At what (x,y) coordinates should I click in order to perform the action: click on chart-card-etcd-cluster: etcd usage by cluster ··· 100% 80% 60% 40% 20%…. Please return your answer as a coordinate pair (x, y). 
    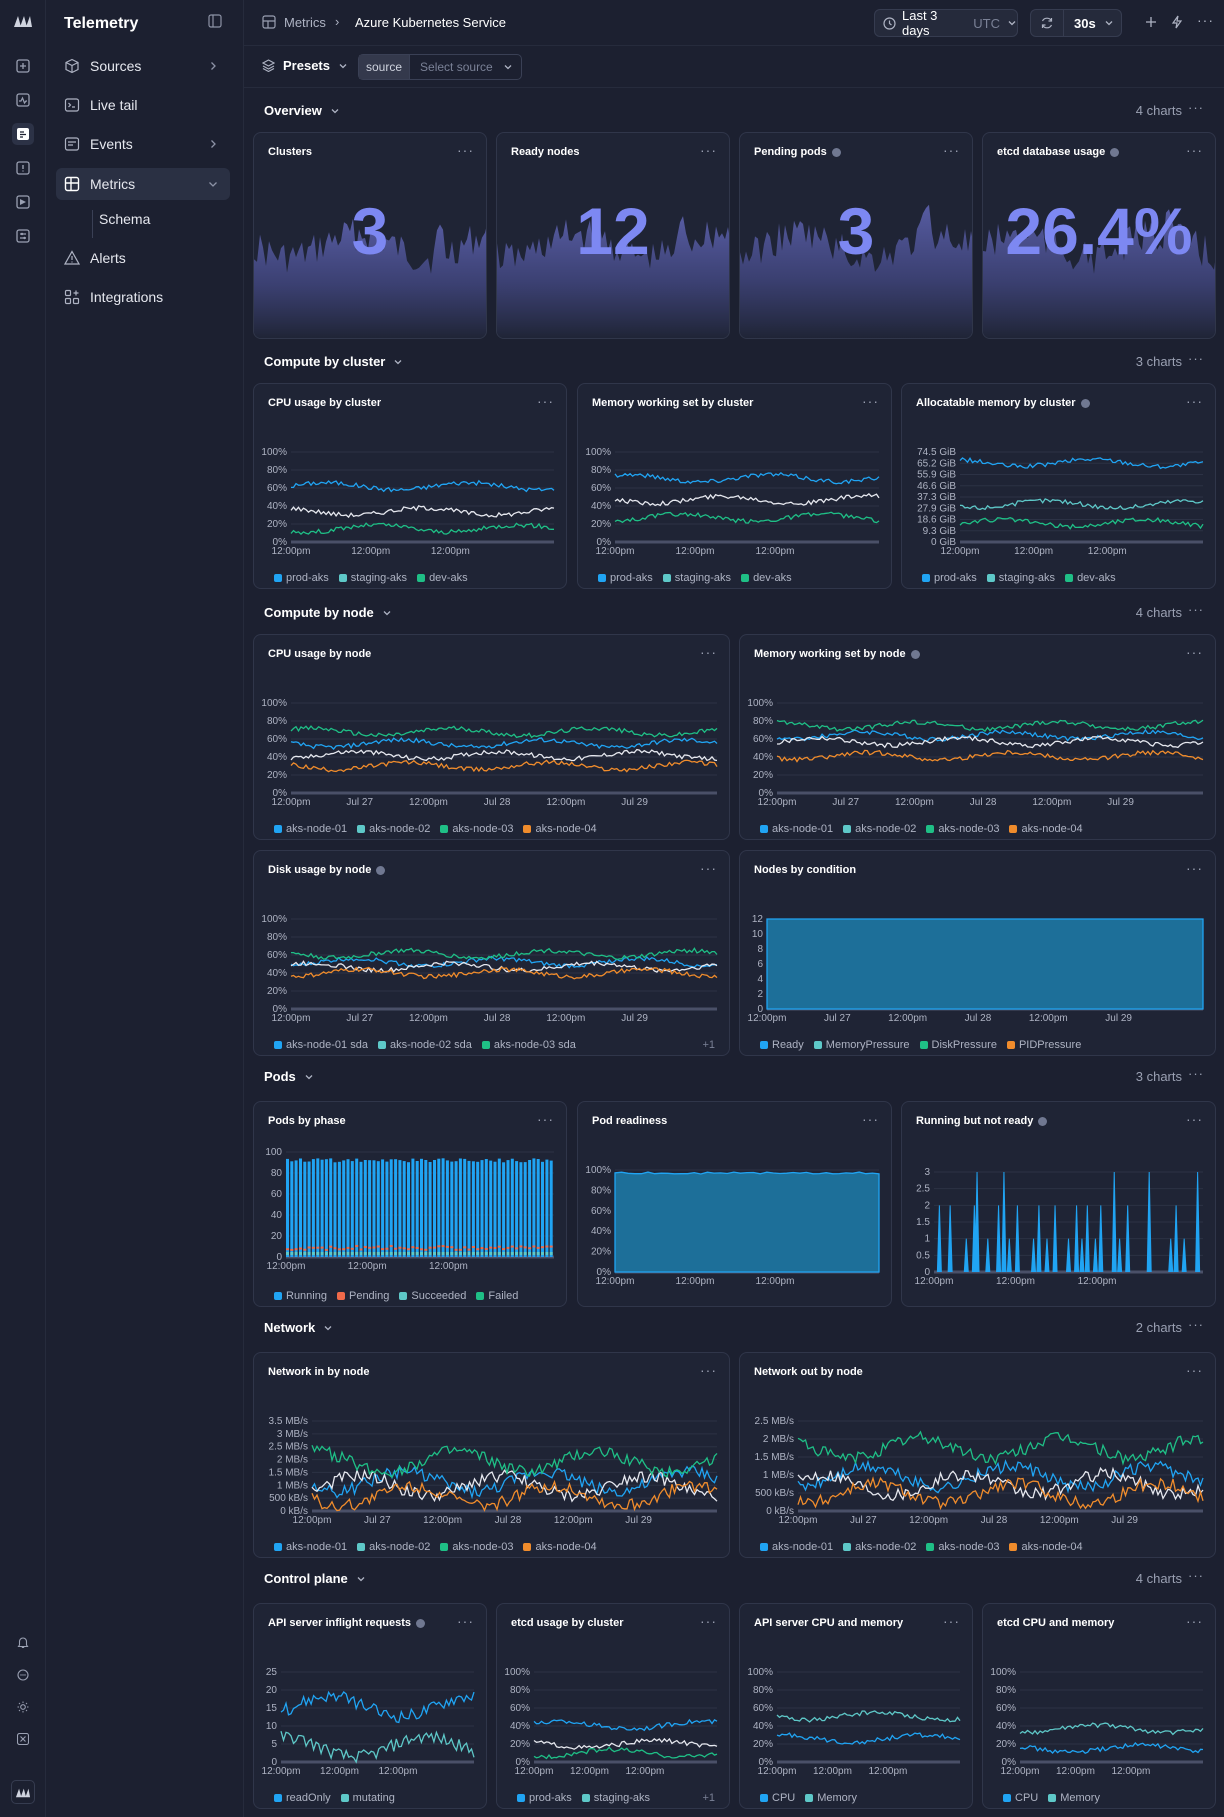
    Looking at the image, I should click on (613, 1706).